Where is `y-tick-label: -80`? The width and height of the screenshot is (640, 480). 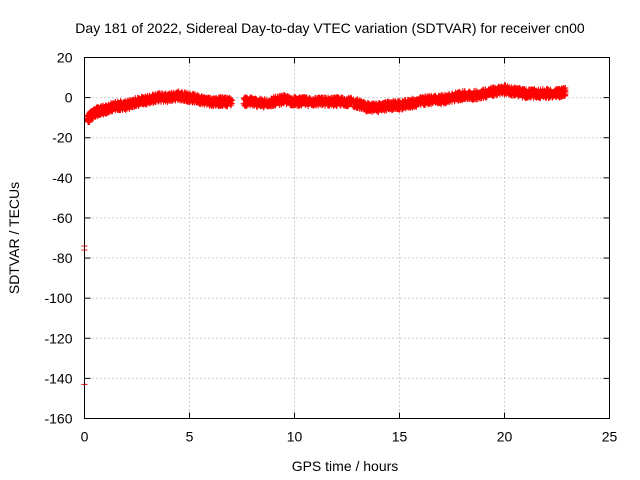 y-tick-label: -80 is located at coordinates (62, 258).